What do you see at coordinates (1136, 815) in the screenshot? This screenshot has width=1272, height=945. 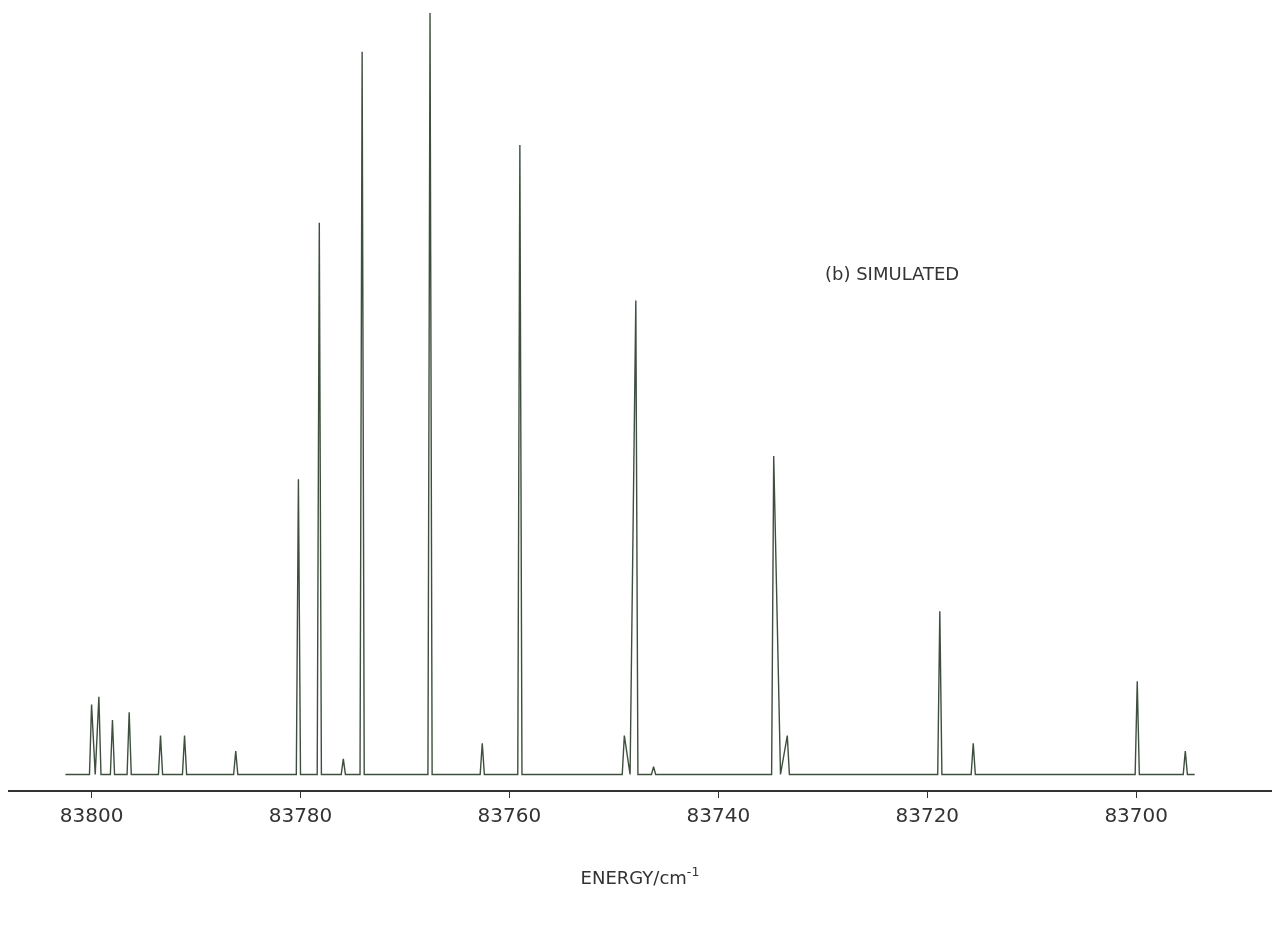 I see `x-tick-label: 83700` at bounding box center [1136, 815].